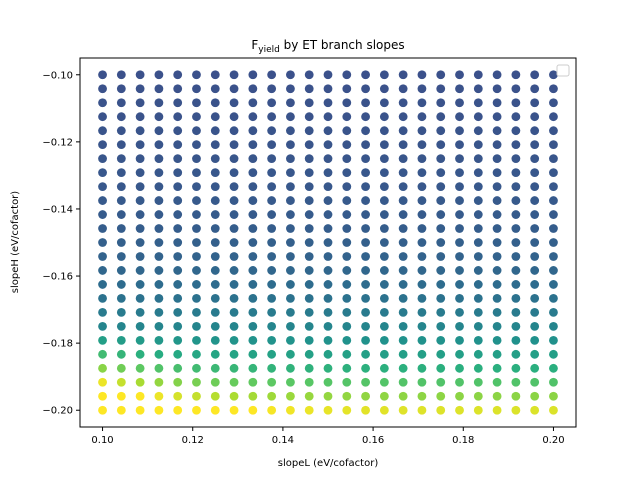 This screenshot has height=480, width=640. Describe the element at coordinates (327, 46) in the screenshot. I see `chart-title: Fyield by ET branch slopes` at that location.